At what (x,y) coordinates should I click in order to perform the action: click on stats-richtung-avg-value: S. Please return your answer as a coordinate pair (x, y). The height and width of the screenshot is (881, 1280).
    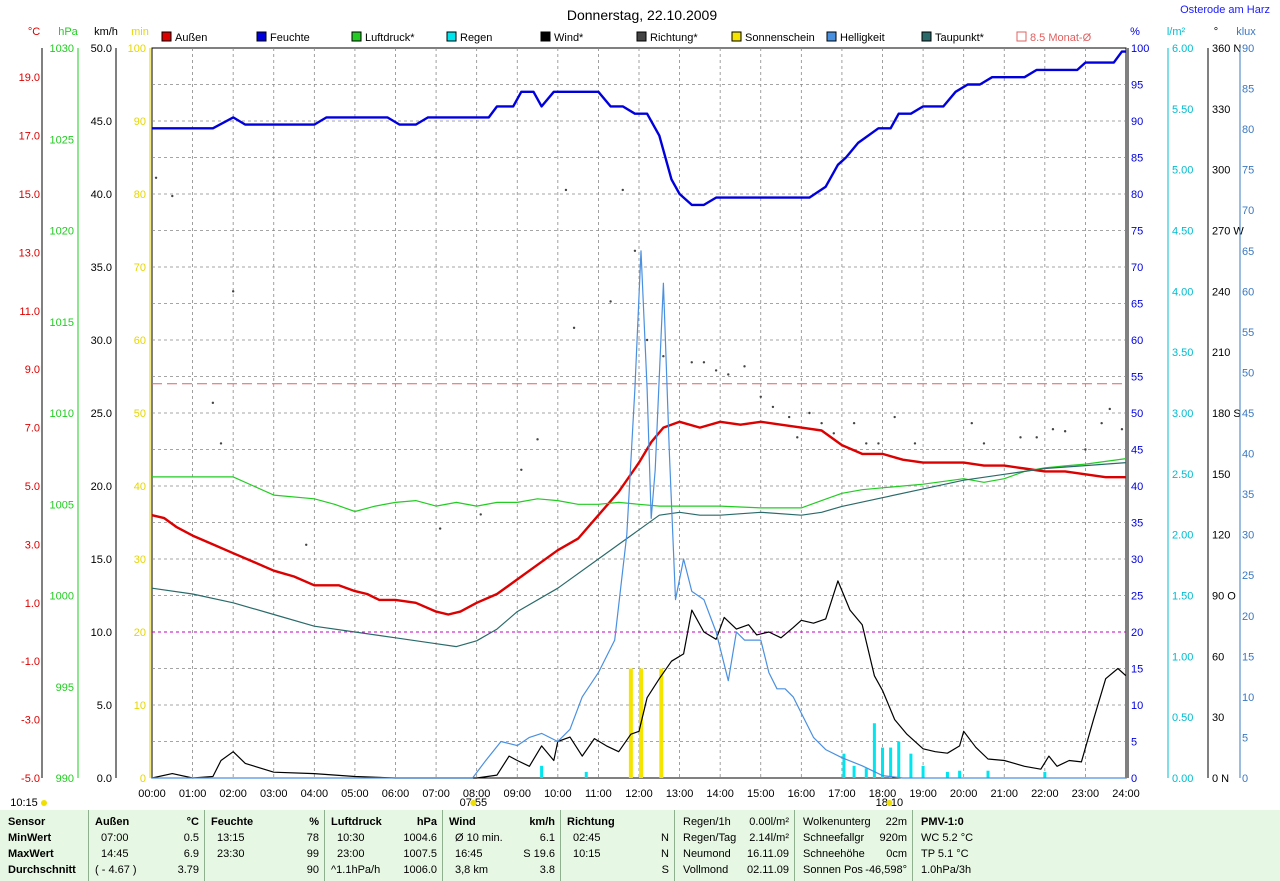
    Looking at the image, I should click on (665, 870).